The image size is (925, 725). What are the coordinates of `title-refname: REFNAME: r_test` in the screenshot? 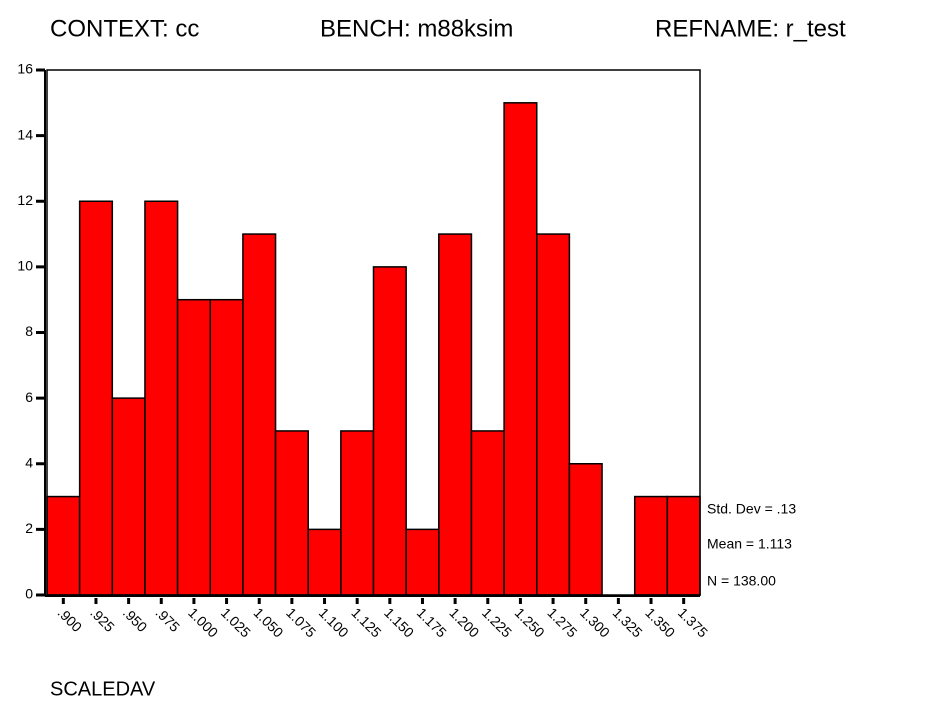 It's located at (750, 28).